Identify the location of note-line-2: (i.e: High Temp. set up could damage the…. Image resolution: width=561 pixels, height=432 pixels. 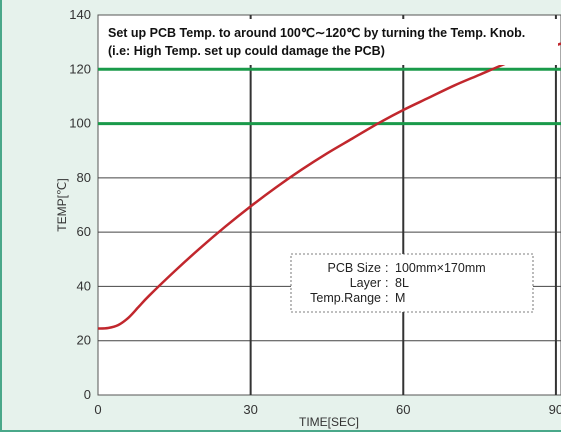
(246, 51).